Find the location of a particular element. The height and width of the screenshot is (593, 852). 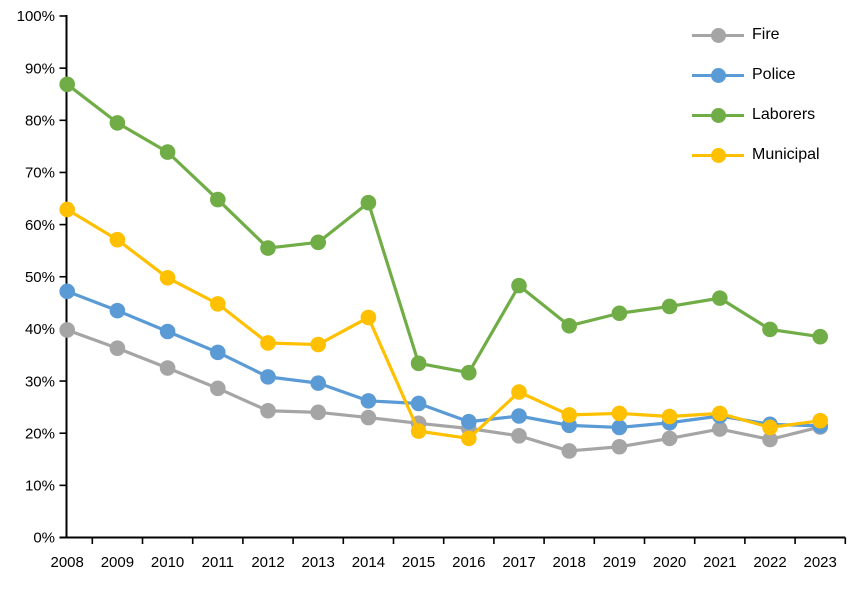

data-point-fire-2017 is located at coordinates (519, 436).